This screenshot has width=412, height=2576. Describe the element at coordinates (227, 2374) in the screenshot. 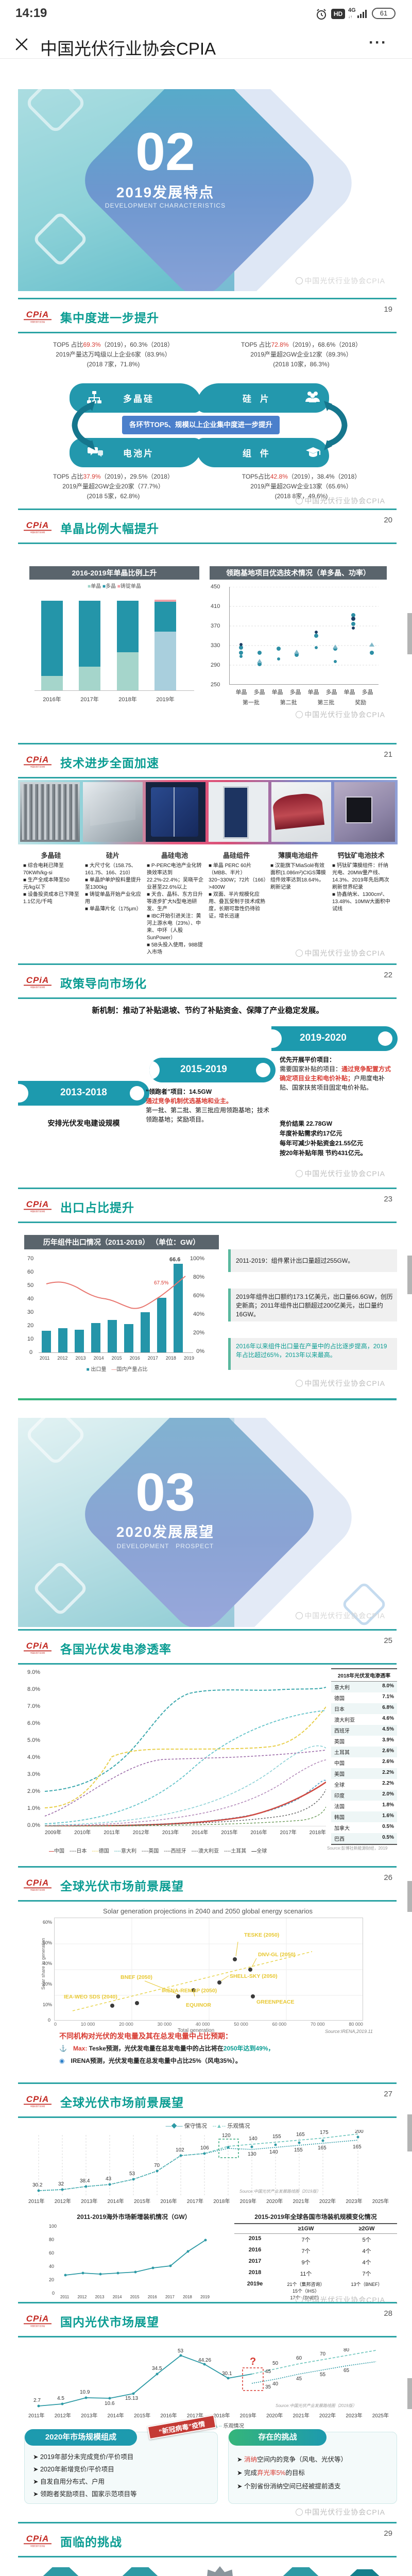

I see `svg-text: 30.1` at that location.